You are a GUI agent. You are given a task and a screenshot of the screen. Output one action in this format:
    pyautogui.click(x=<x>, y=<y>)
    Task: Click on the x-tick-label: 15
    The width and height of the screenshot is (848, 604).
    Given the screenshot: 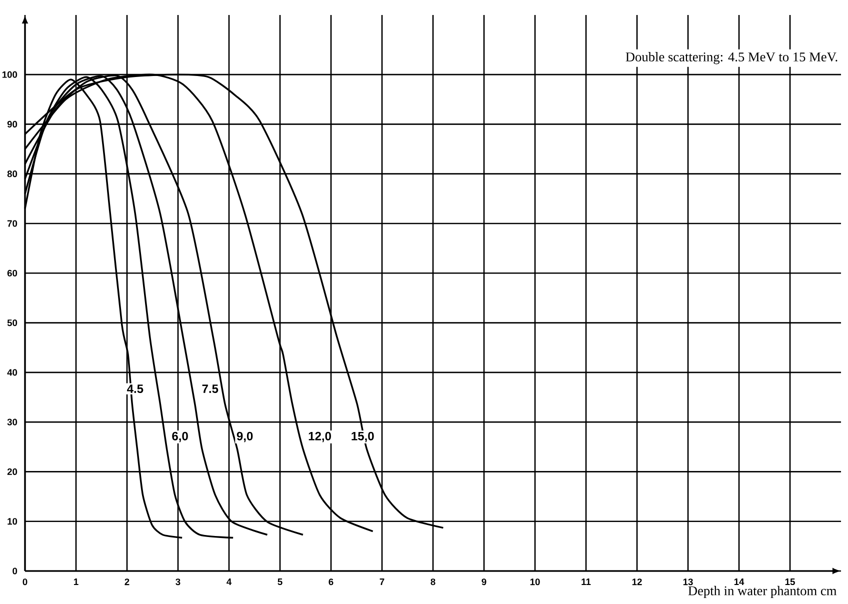 What is the action you would take?
    pyautogui.click(x=790, y=582)
    